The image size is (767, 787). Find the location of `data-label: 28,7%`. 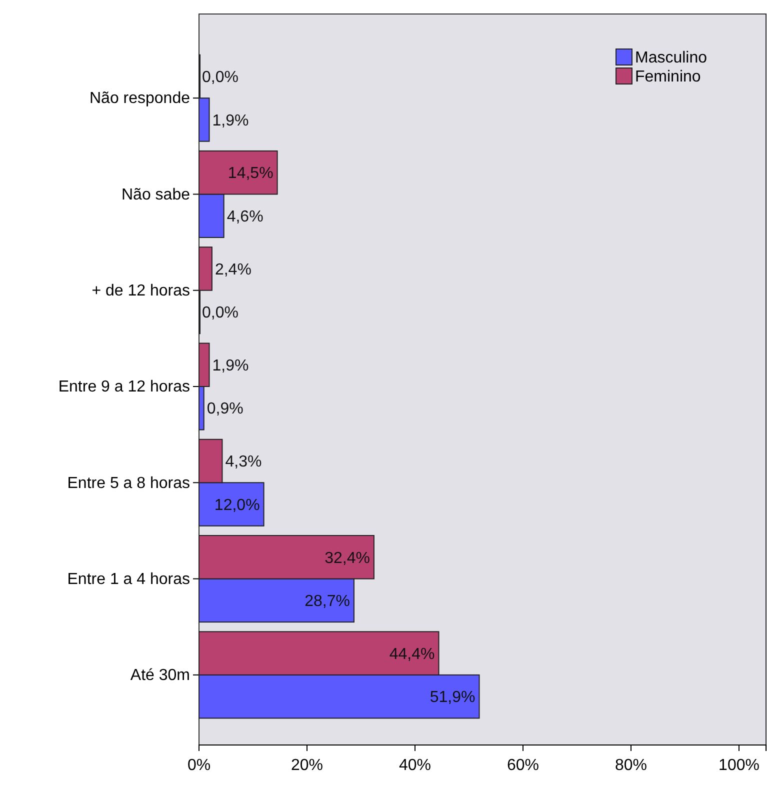

data-label: 28,7% is located at coordinates (327, 601).